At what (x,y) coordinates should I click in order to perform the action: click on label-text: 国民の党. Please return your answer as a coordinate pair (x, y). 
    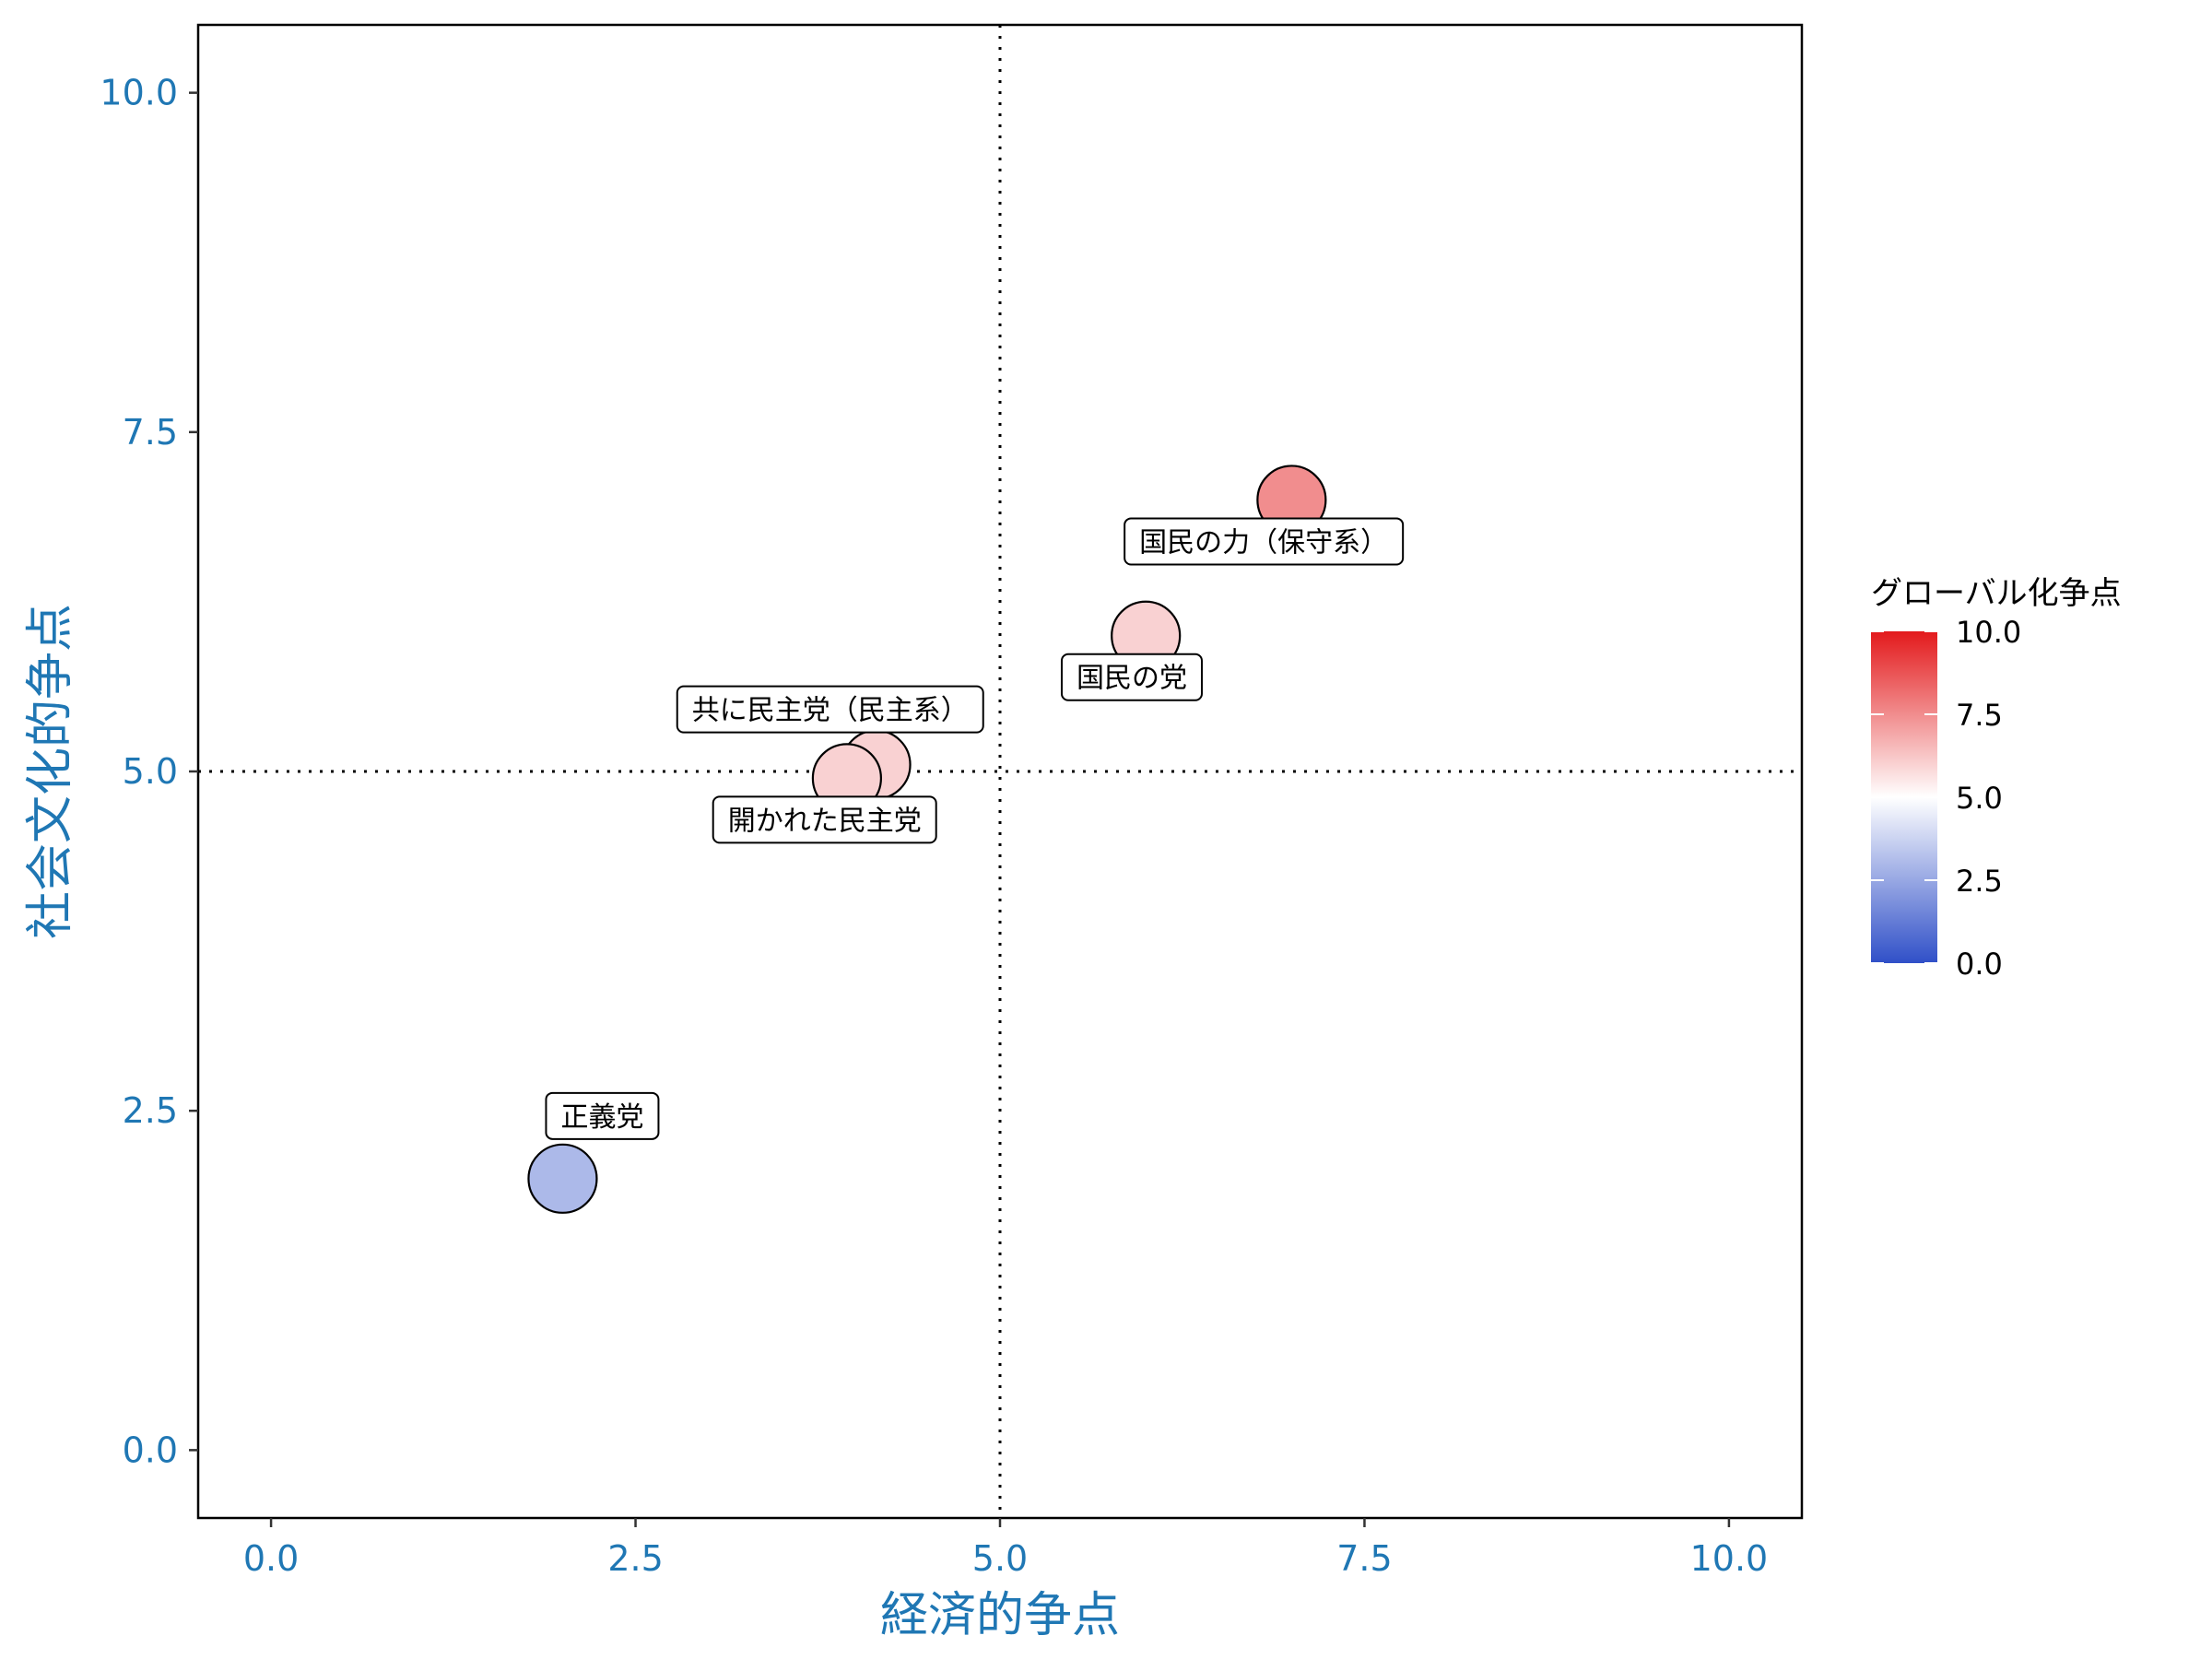
    Looking at the image, I should click on (1132, 679).